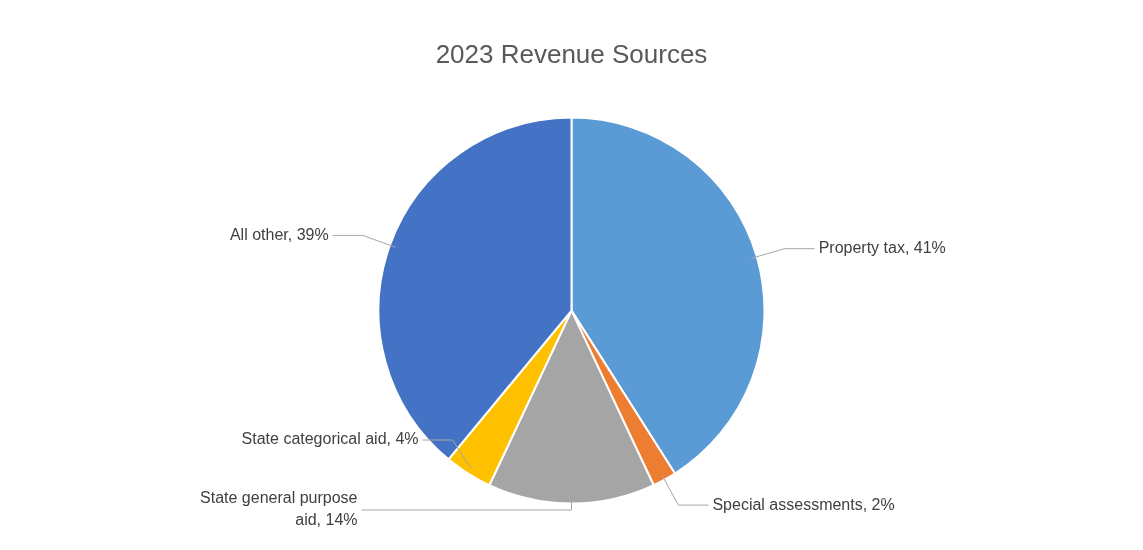 The width and height of the screenshot is (1143, 550). What do you see at coordinates (279, 234) in the screenshot?
I see `slice-label: All other, 39%` at bounding box center [279, 234].